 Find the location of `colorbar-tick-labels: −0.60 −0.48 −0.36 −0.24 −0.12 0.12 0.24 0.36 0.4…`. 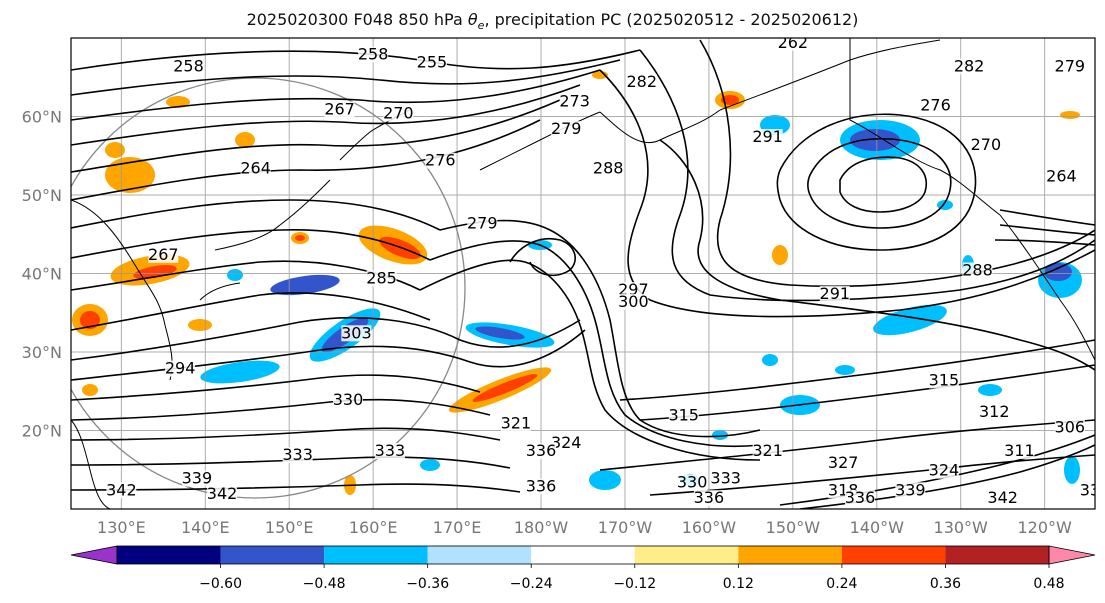

colorbar-tick-labels: −0.60 −0.48 −0.36 −0.24 −0.12 0.12 0.24 0.36 0.4… is located at coordinates (632, 578).